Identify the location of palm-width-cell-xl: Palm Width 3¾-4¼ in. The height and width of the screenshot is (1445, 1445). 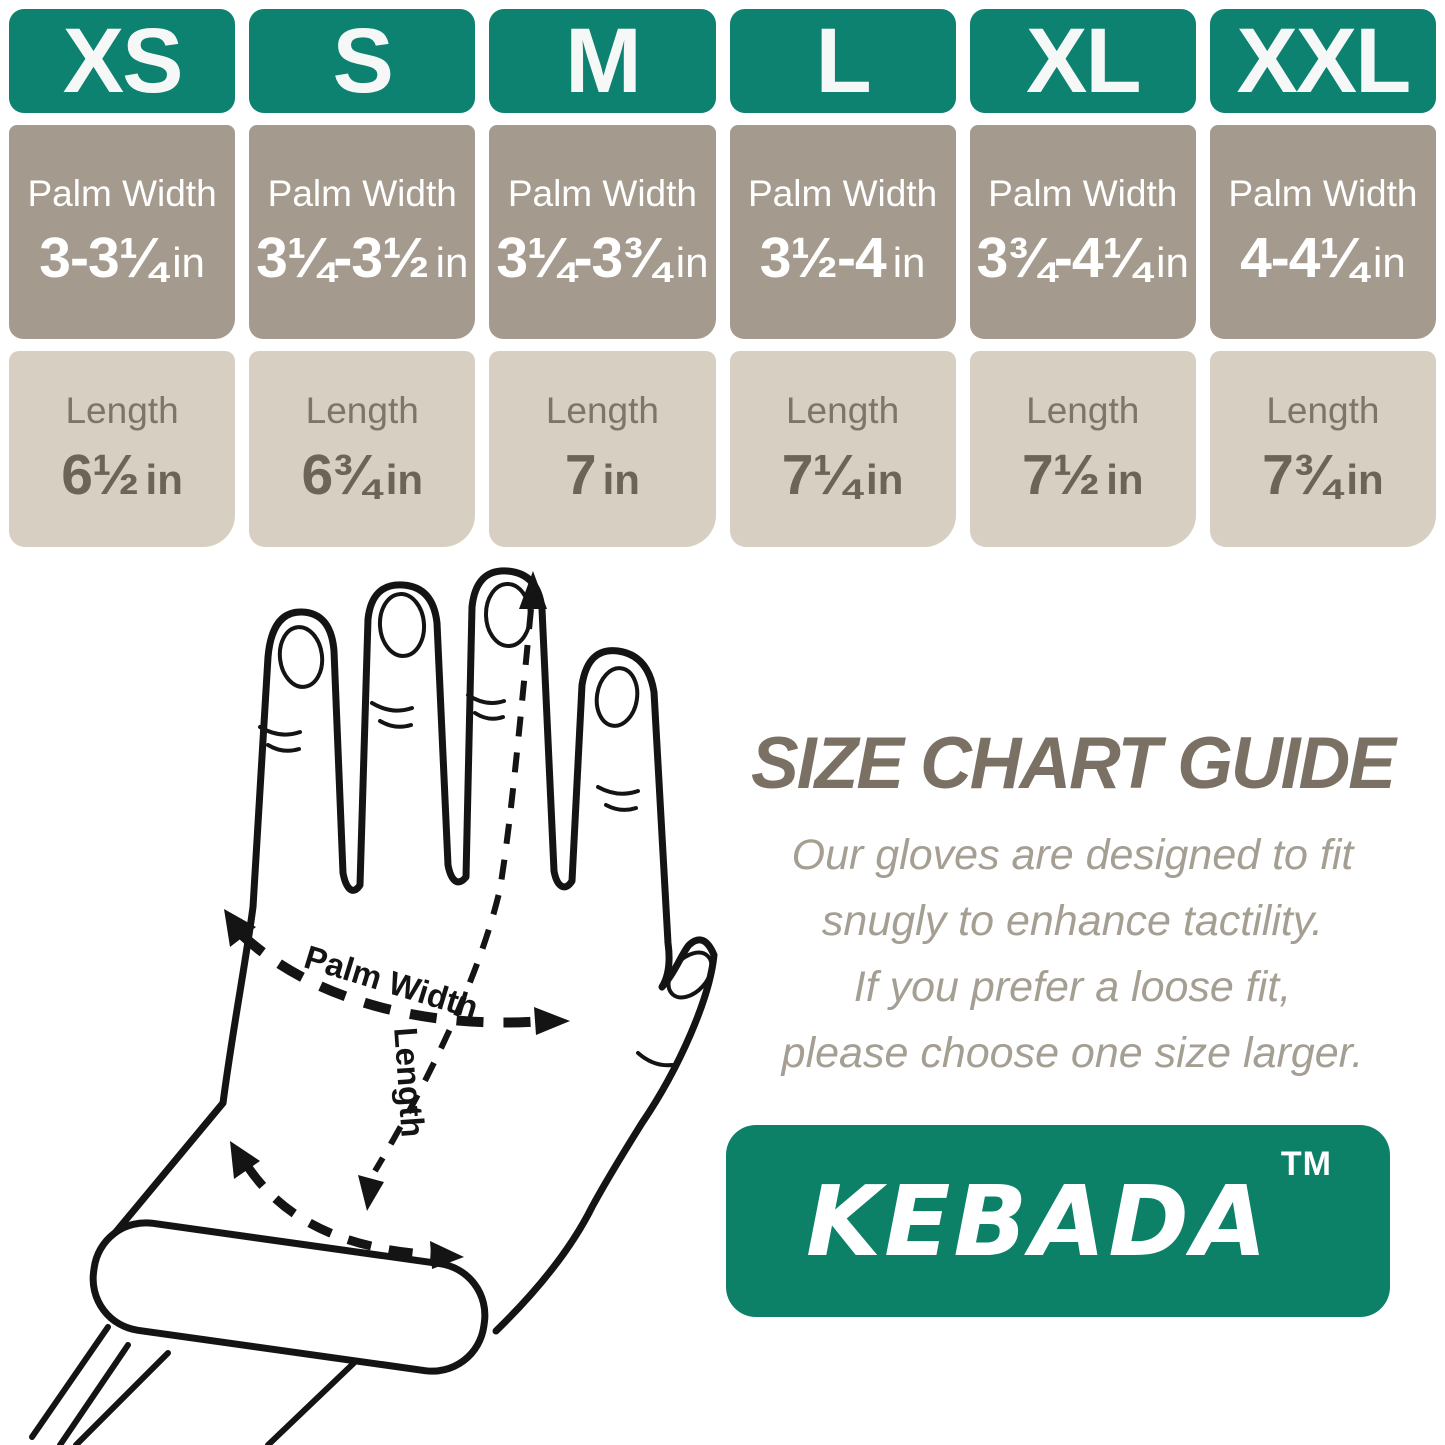
(1082, 232).